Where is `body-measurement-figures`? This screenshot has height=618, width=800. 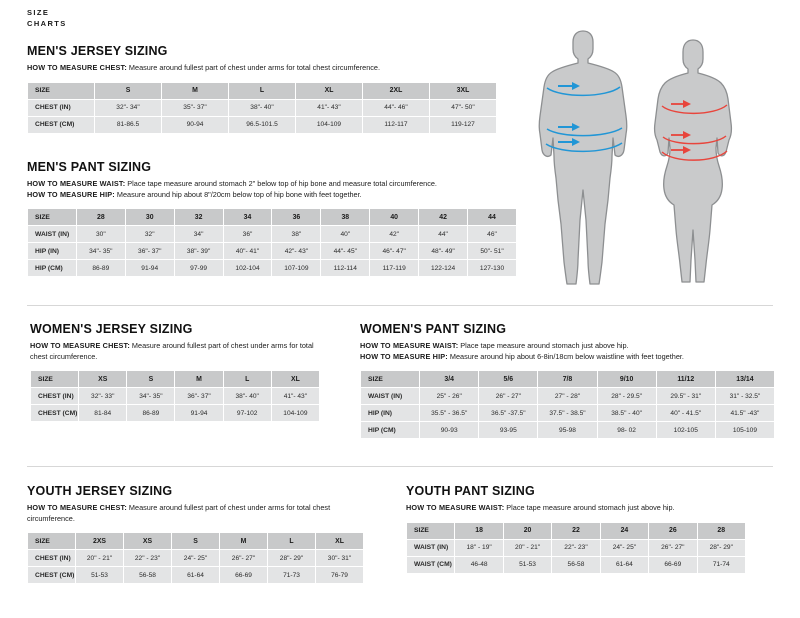 body-measurement-figures is located at coordinates (651, 161).